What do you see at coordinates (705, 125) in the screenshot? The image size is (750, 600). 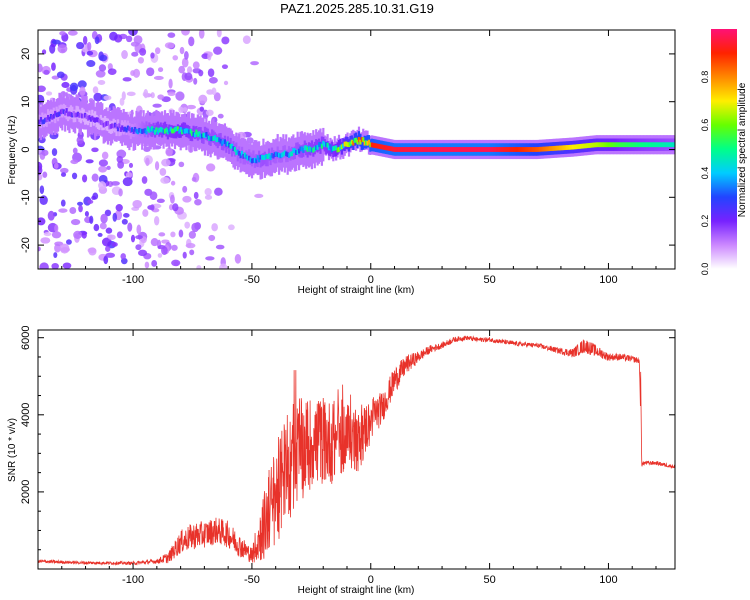 I see `colorbar-tick-label: 0.6` at bounding box center [705, 125].